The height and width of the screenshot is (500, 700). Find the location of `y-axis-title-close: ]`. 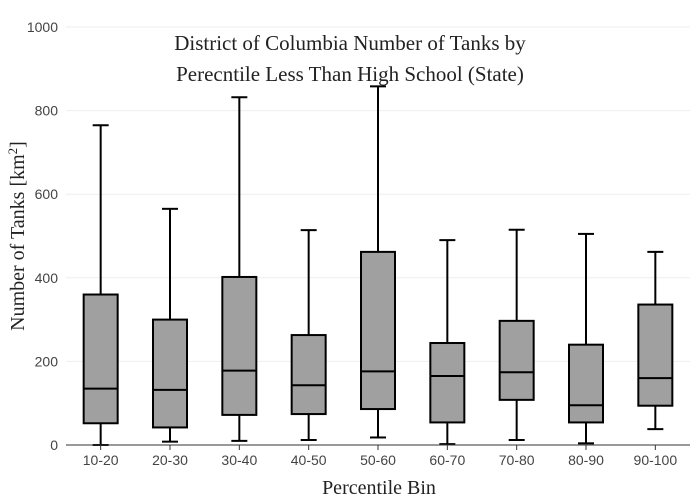

y-axis-title-close: ] is located at coordinates (18, 144).